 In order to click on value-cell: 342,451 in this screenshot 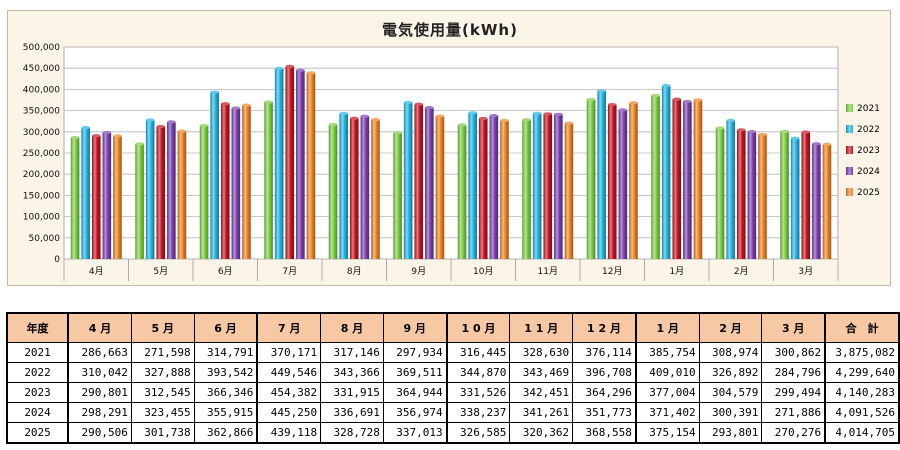, I will do `click(541, 392)`.